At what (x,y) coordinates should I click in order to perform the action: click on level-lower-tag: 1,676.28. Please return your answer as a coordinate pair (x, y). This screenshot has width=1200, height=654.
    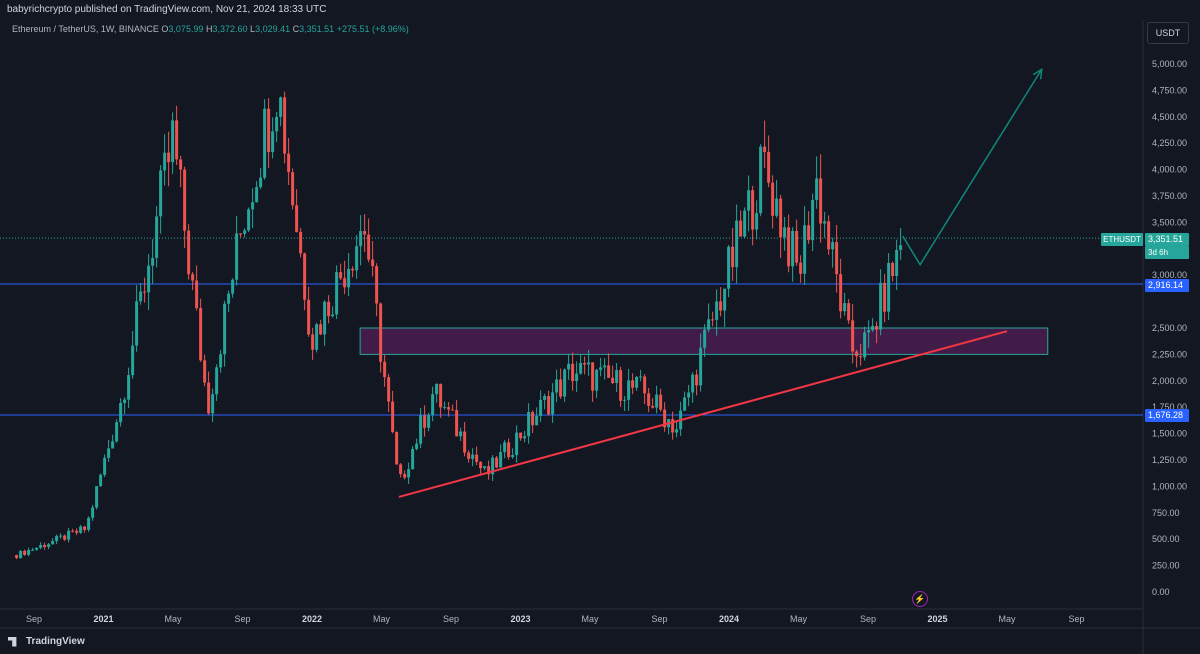
    Looking at the image, I should click on (1167, 415).